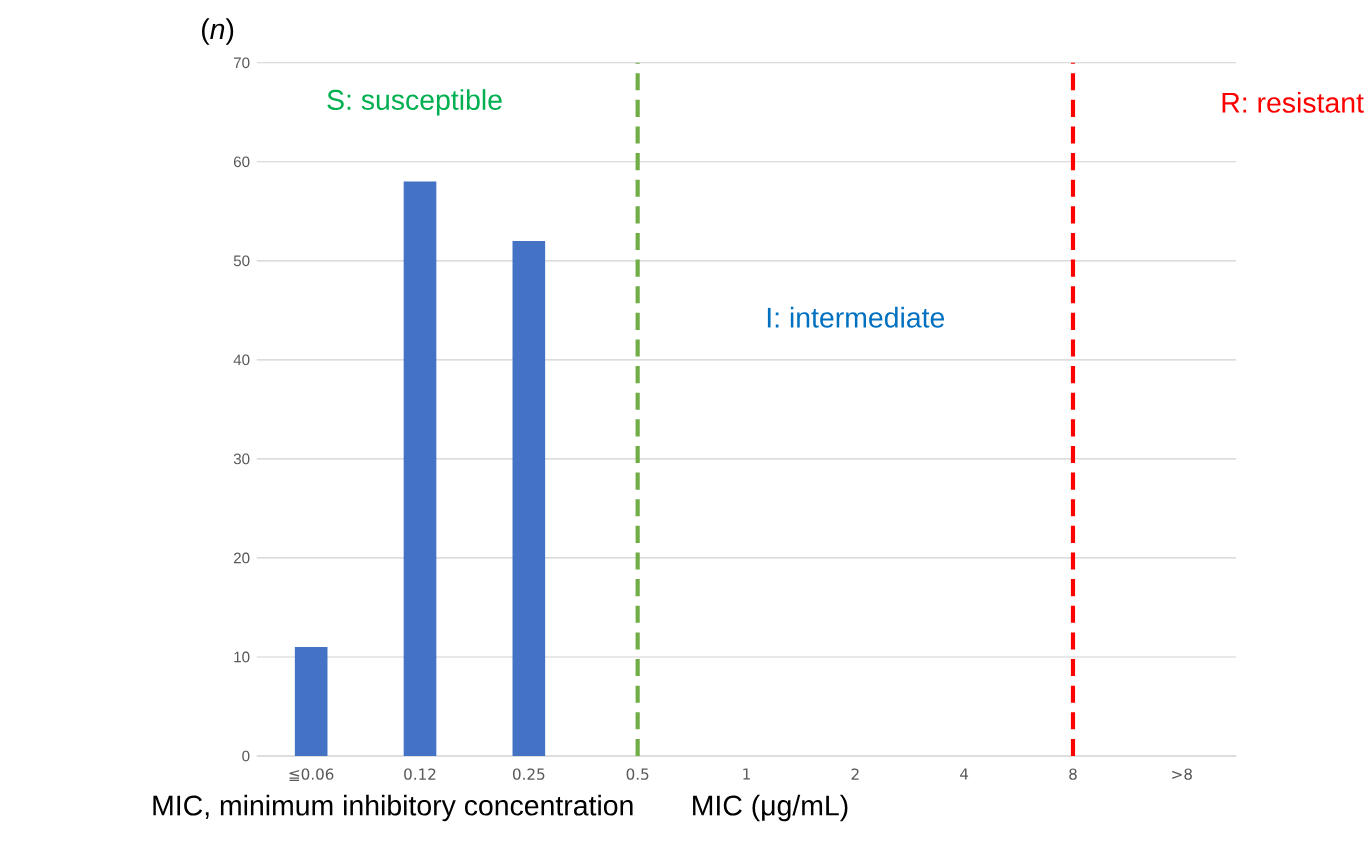  I want to click on x-tick-label: 4, so click(964, 774).